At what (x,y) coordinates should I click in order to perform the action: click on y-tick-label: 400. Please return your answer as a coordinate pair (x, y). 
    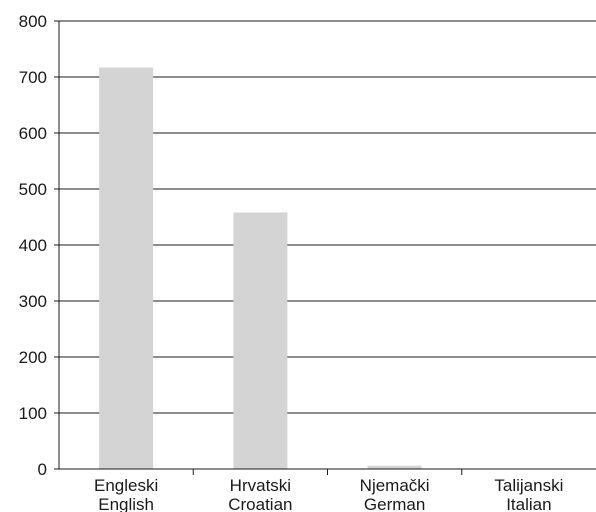
    Looking at the image, I should click on (33, 245).